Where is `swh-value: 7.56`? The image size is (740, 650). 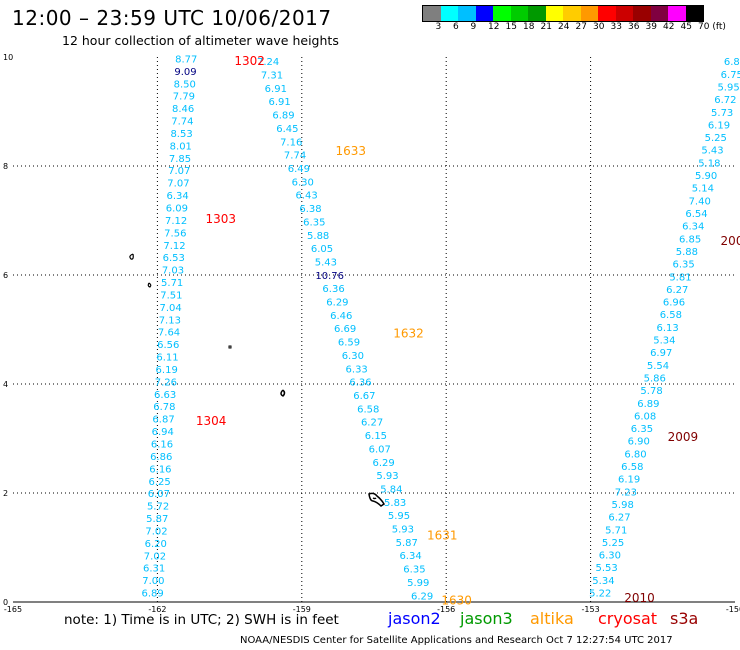 swh-value: 7.56 is located at coordinates (175, 233).